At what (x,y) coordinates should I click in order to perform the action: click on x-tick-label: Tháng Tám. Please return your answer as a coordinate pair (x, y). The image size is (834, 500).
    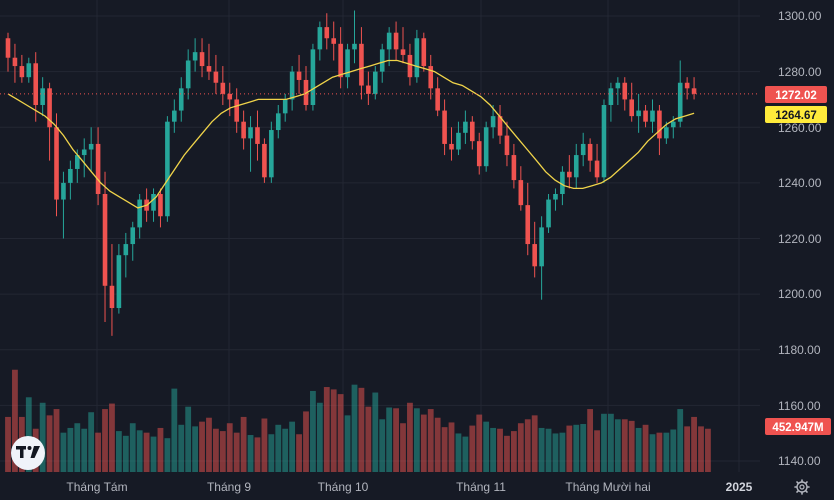
    Looking at the image, I should click on (96, 487).